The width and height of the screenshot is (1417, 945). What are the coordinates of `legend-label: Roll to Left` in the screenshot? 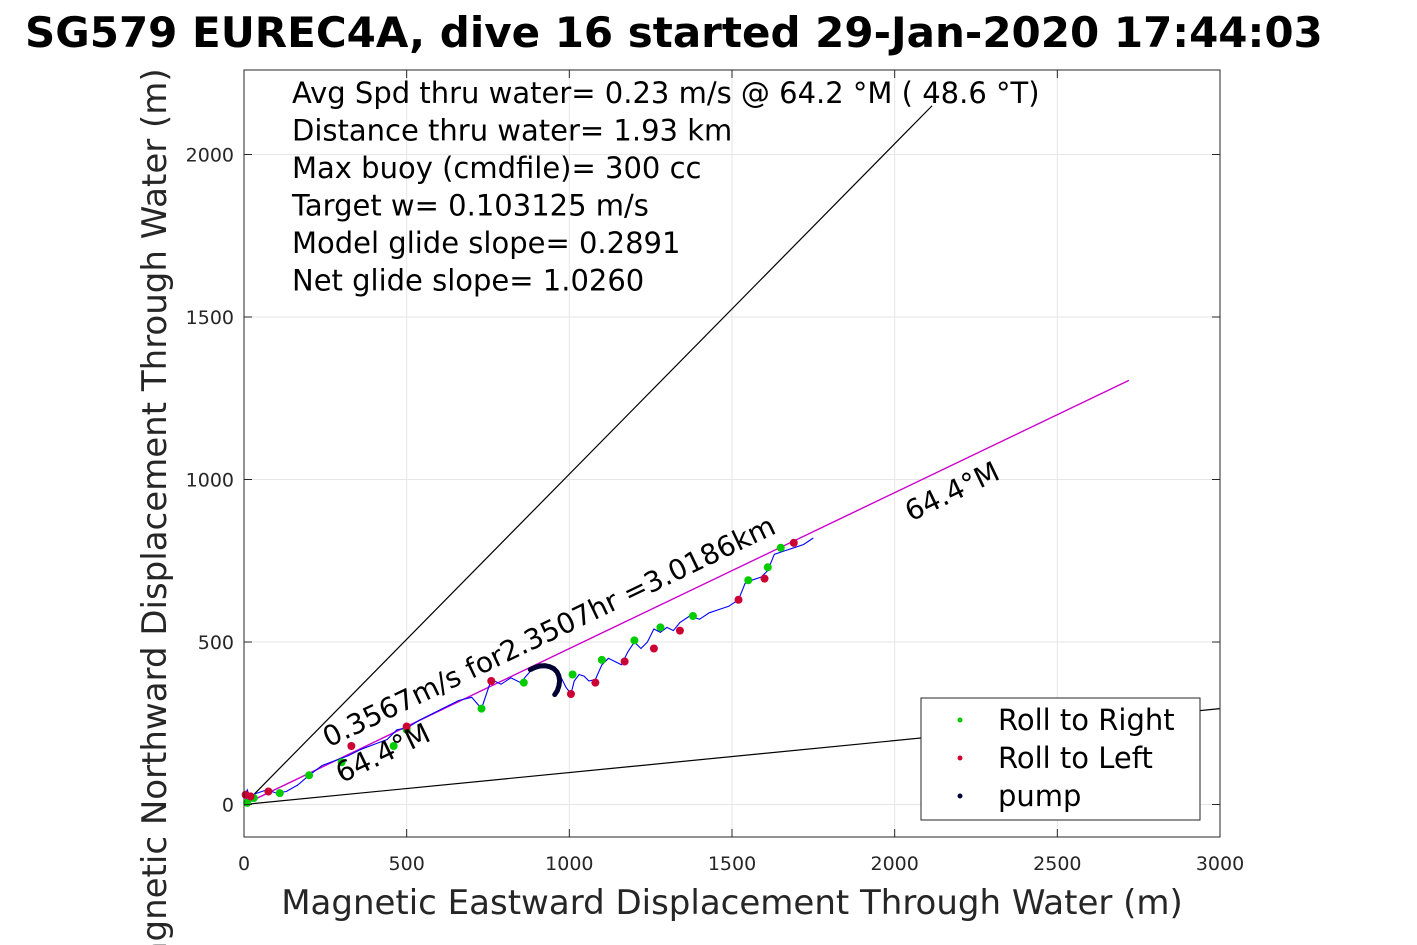 It's located at (1075, 758).